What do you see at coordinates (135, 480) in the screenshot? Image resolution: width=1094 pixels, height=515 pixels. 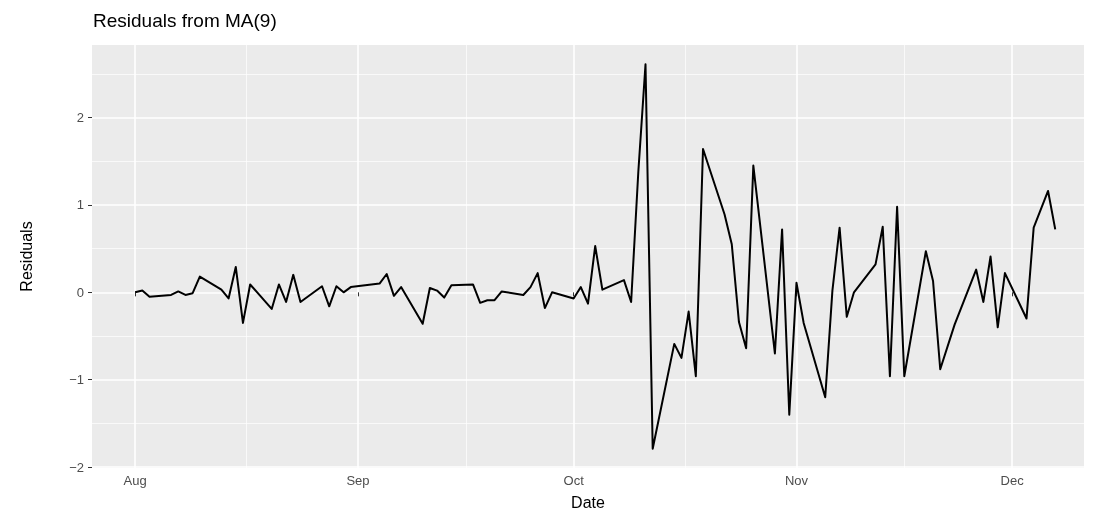 I see `x-tick-label: Aug` at bounding box center [135, 480].